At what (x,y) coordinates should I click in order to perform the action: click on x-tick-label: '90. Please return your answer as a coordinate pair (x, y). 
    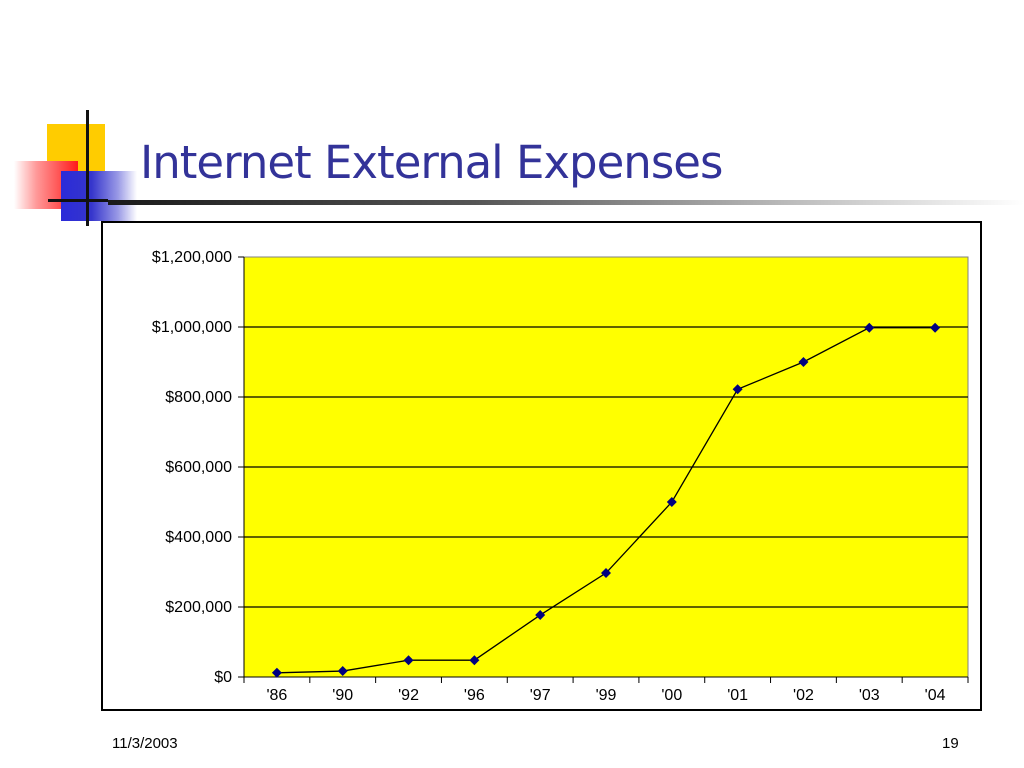
    Looking at the image, I should click on (342, 695).